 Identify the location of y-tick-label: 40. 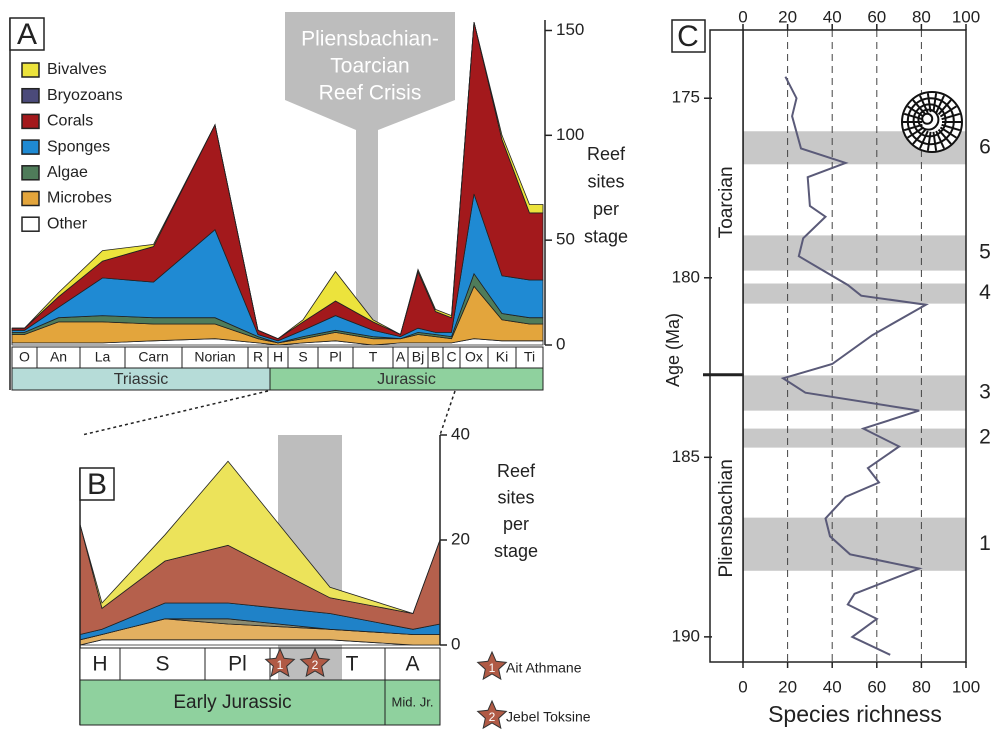
(460, 433).